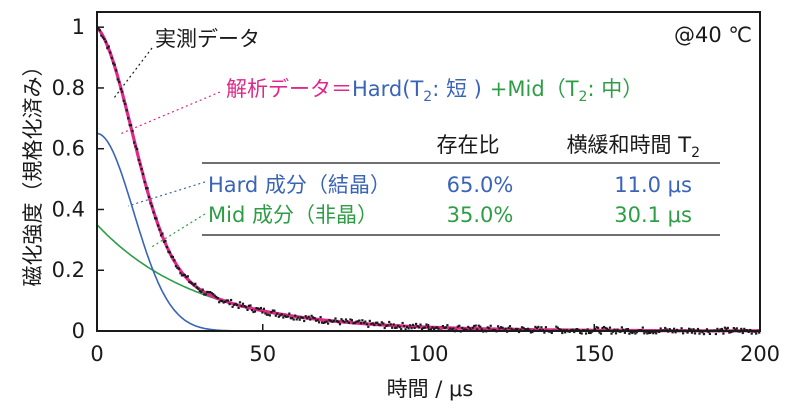  What do you see at coordinates (68, 149) in the screenshot?
I see `y-tick-label: 0.6` at bounding box center [68, 149].